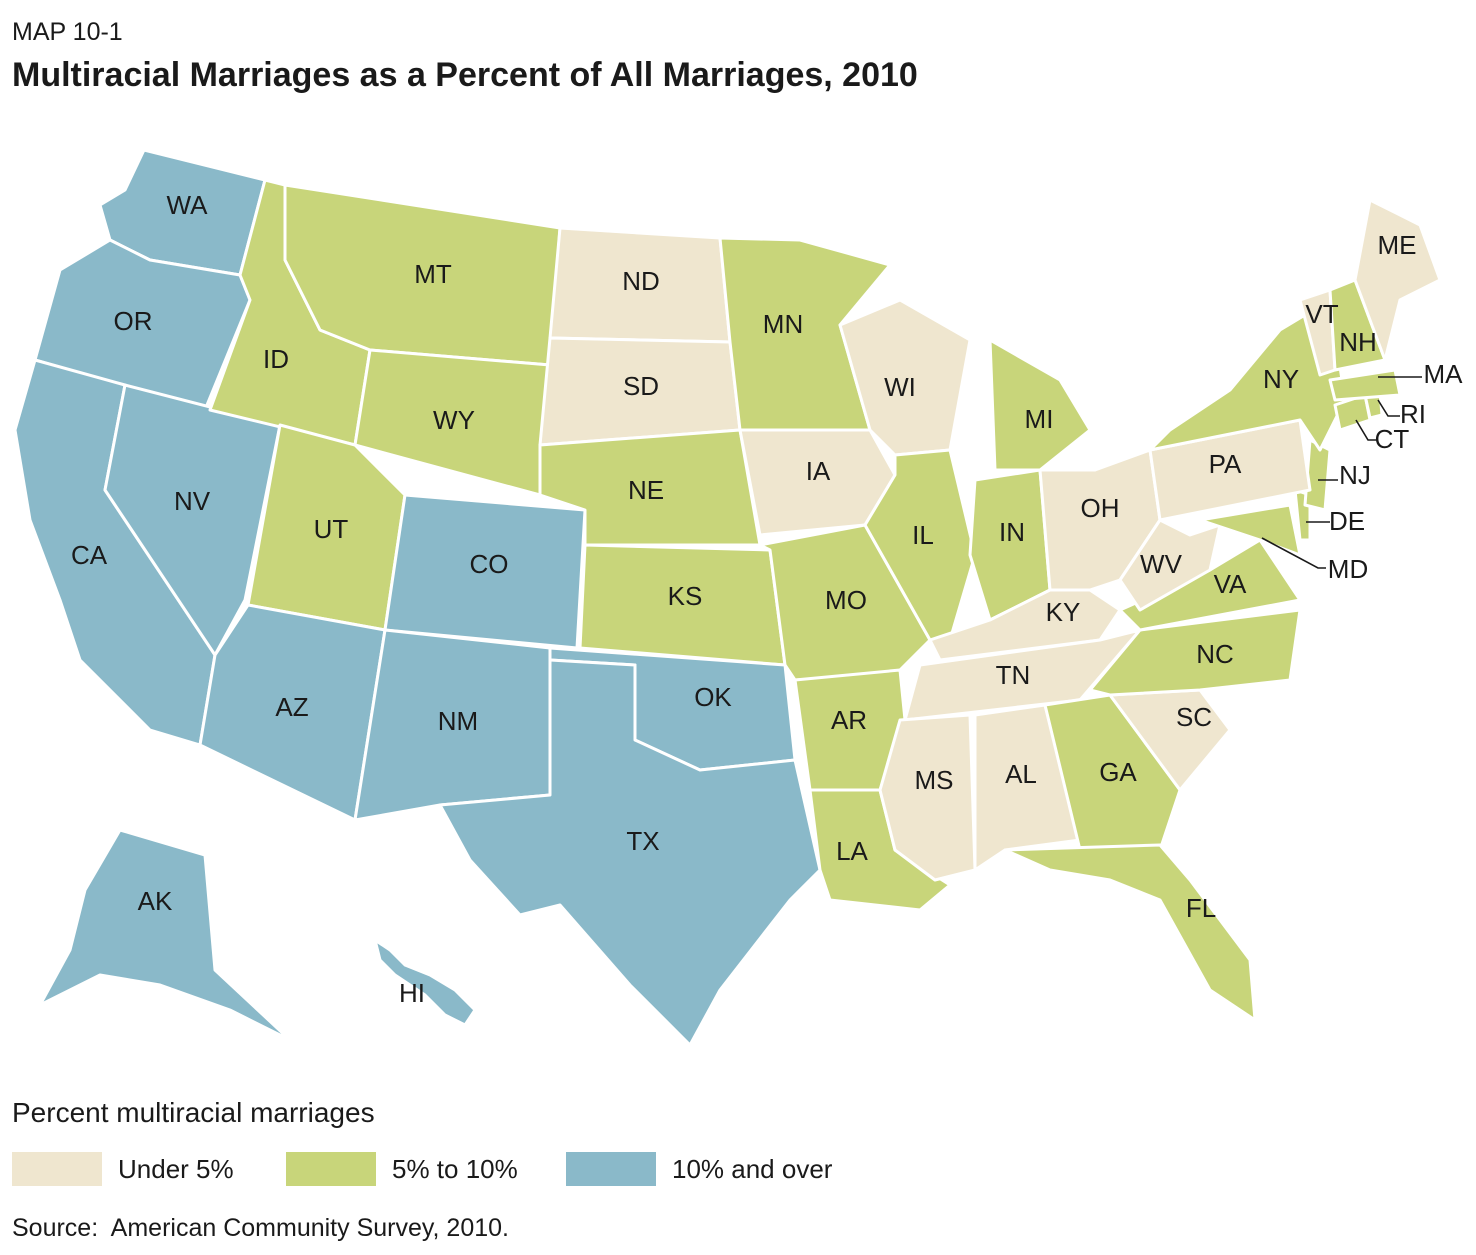  Describe the element at coordinates (1250, 530) in the screenshot. I see `state-md` at that location.